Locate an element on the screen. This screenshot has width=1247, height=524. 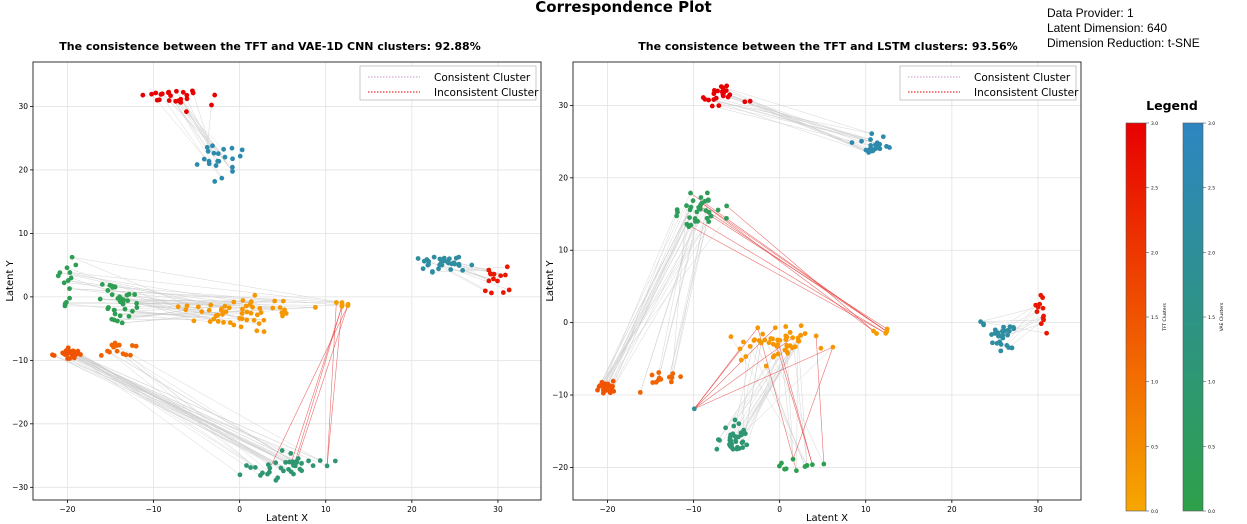
colorbar-tick-label: 3.0 is located at coordinates (1154, 124).